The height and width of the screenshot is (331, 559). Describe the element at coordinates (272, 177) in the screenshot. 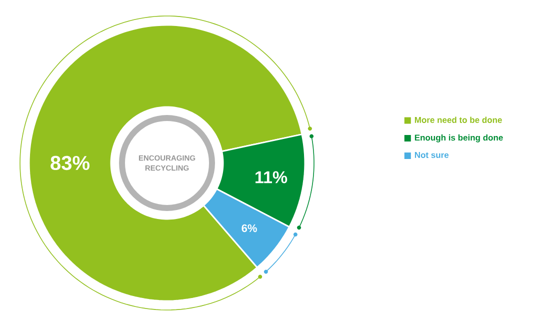

I see `data-label: 11%` at that location.